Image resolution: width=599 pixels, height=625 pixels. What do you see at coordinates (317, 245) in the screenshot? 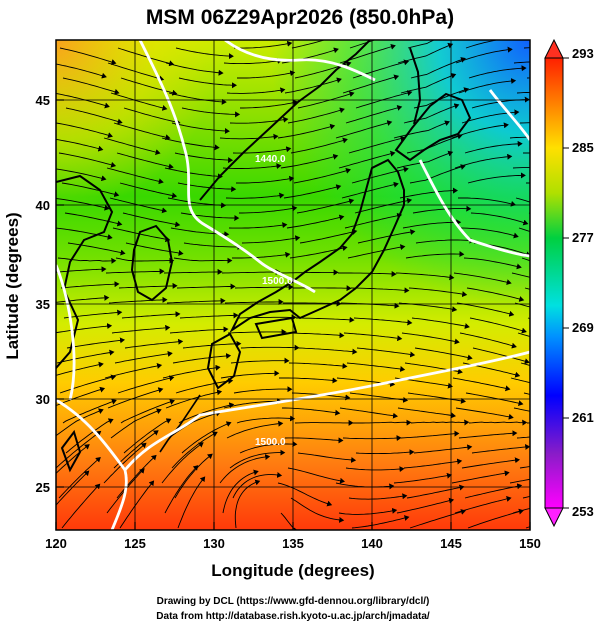
I see `coastline-honshu` at bounding box center [317, 245].